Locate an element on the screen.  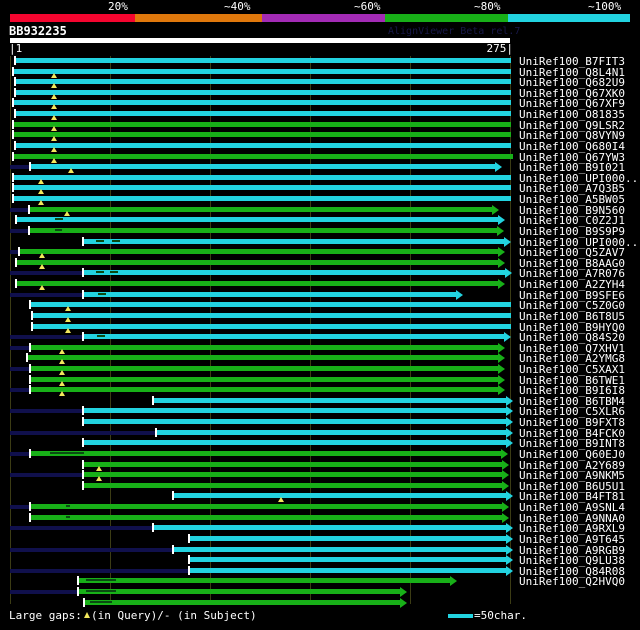
hit-row: UniRef100_A9RGB9 is located at coordinates (320, 550).